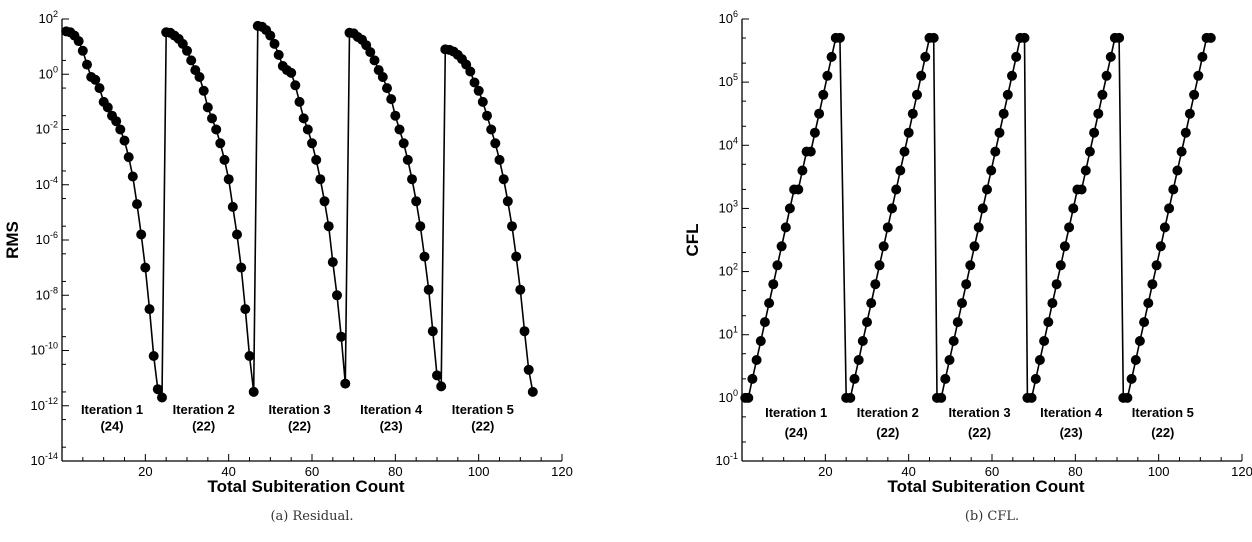  Describe the element at coordinates (1159, 471) in the screenshot. I see `x-tick-label: 100` at that location.